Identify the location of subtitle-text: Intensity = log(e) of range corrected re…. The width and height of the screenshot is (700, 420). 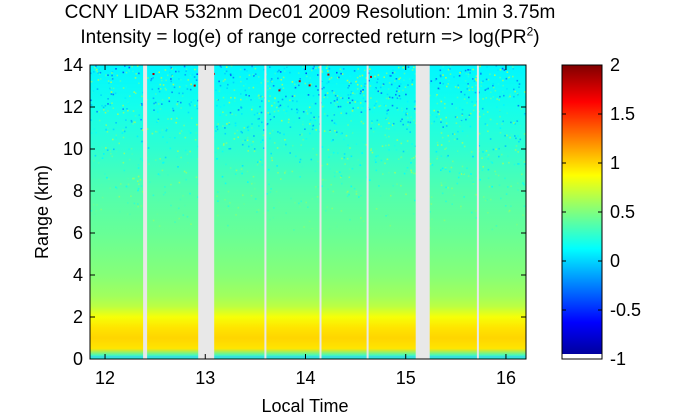
(303, 37).